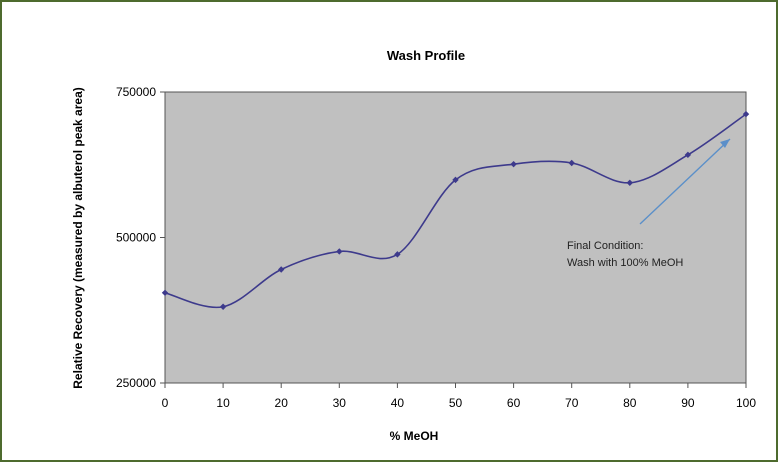 The image size is (778, 462). I want to click on x-tick-label: 0, so click(165, 403).